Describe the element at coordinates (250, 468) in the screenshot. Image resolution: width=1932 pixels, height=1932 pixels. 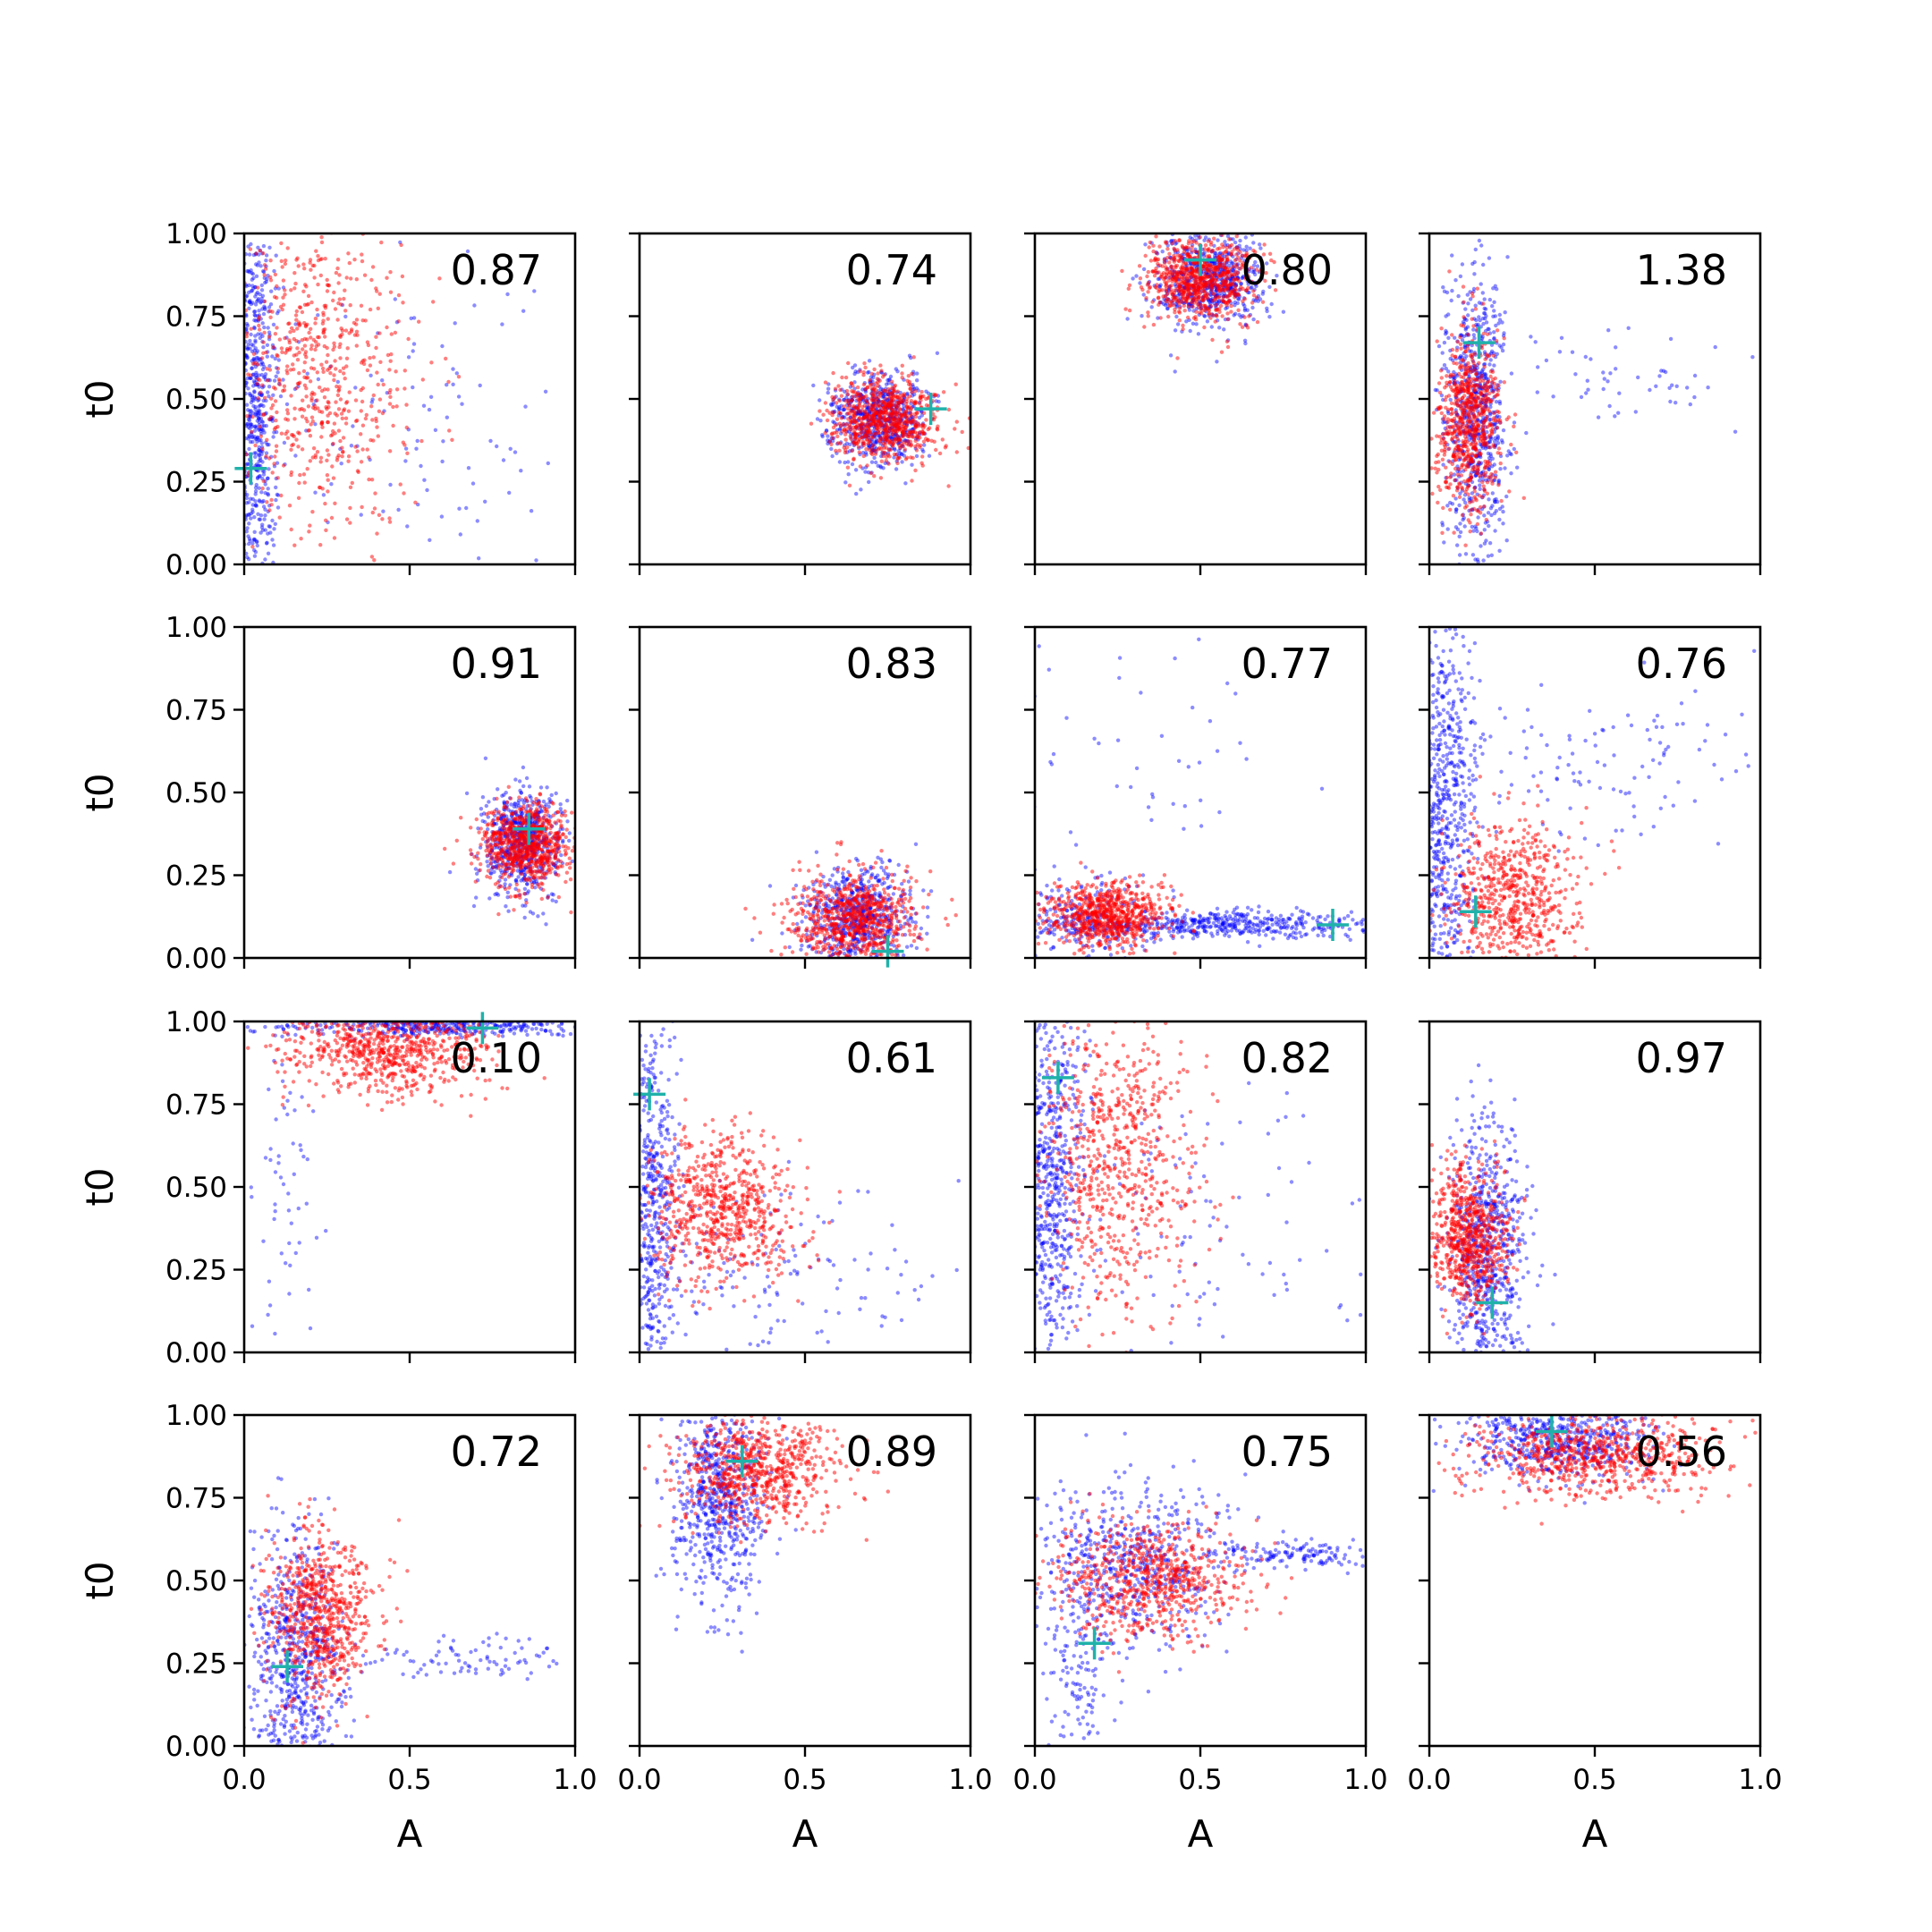
I see `true-value-marker` at that location.